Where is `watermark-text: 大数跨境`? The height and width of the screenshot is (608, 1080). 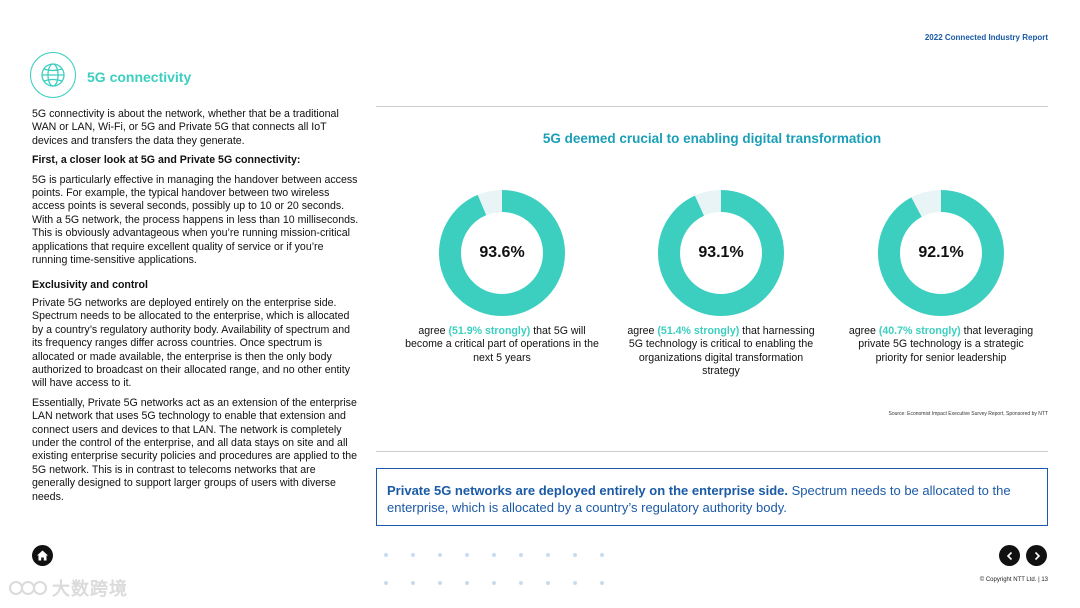
watermark-text: 大数跨境 is located at coordinates (90, 589).